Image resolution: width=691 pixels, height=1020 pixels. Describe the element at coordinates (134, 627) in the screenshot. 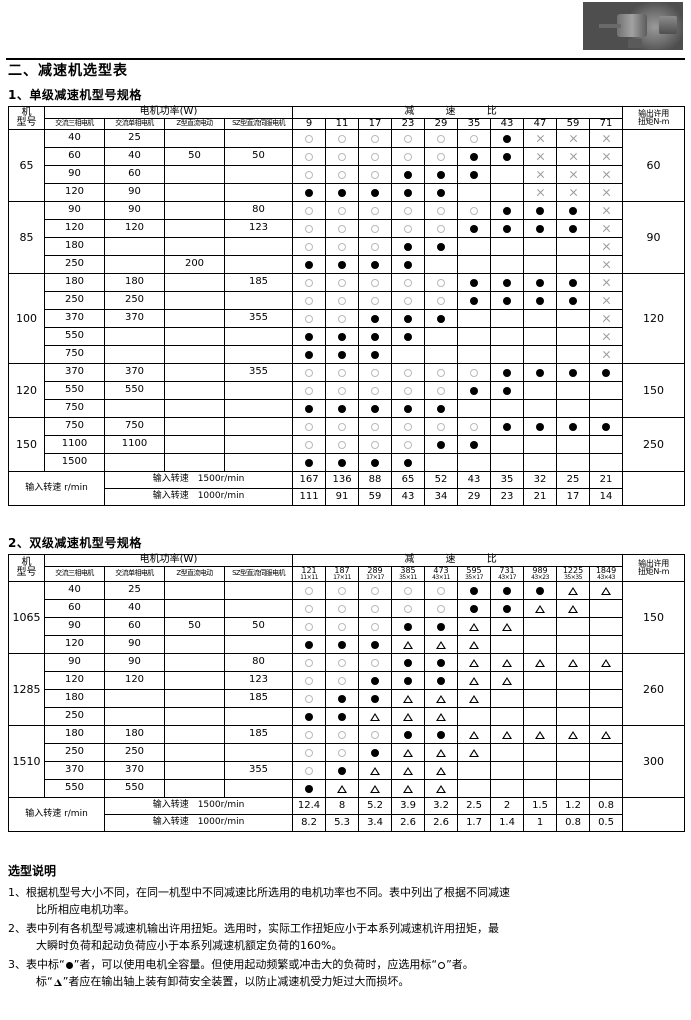

I see `cell-power-2: 60` at that location.